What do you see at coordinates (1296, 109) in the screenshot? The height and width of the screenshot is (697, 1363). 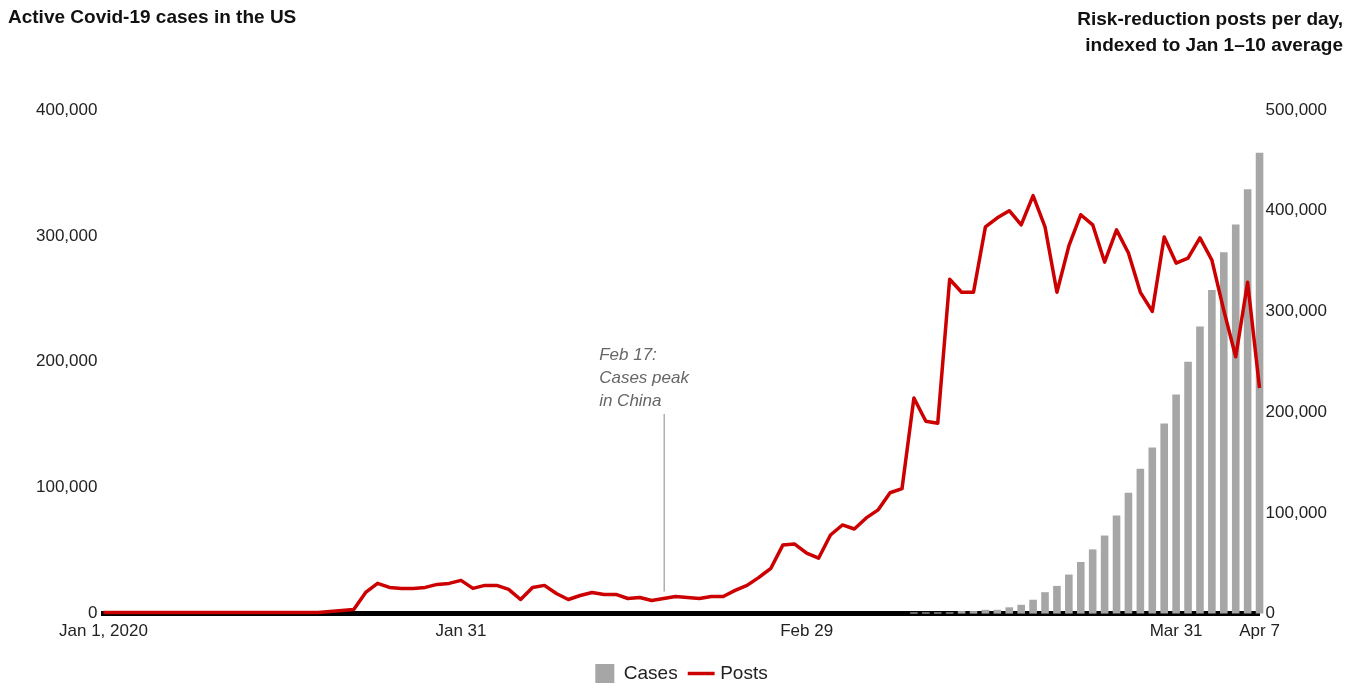 I see `y2-tick-label: 500,000` at bounding box center [1296, 109].